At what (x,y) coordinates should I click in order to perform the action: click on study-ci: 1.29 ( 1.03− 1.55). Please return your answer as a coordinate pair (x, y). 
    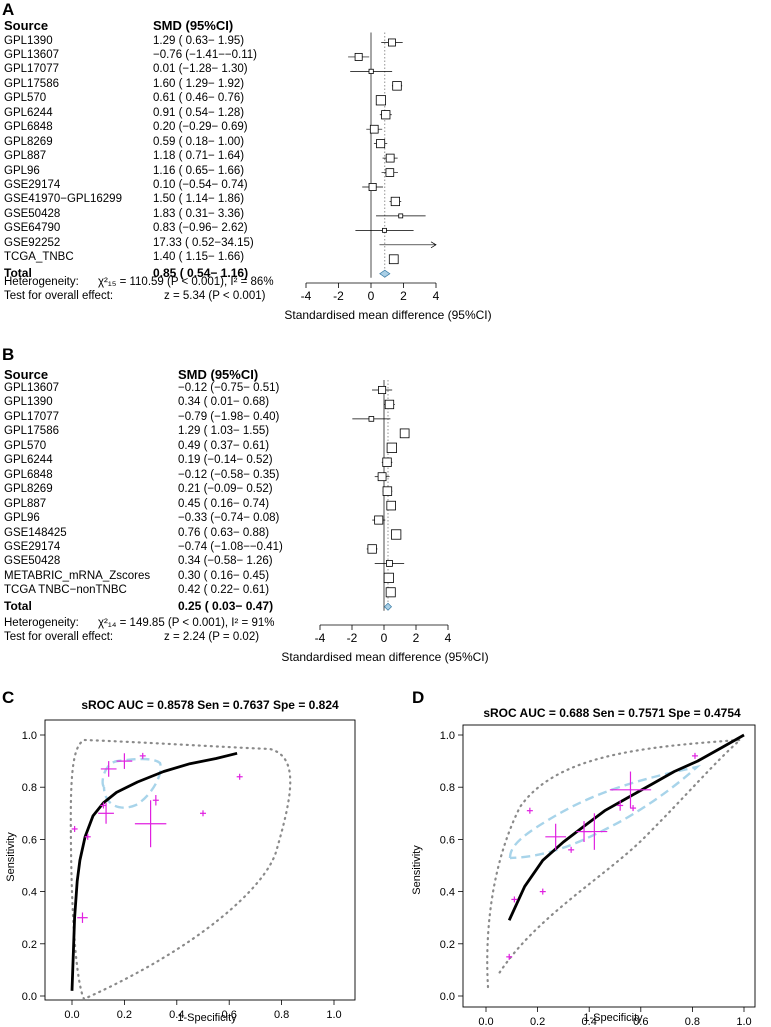
    Looking at the image, I should click on (224, 431).